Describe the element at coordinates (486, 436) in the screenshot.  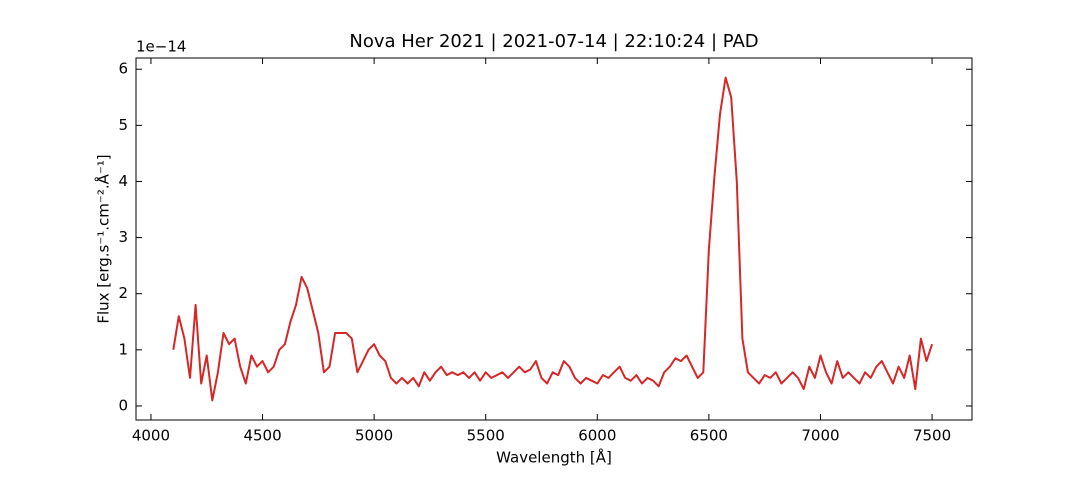
I see `x-tick-label: 5500` at that location.